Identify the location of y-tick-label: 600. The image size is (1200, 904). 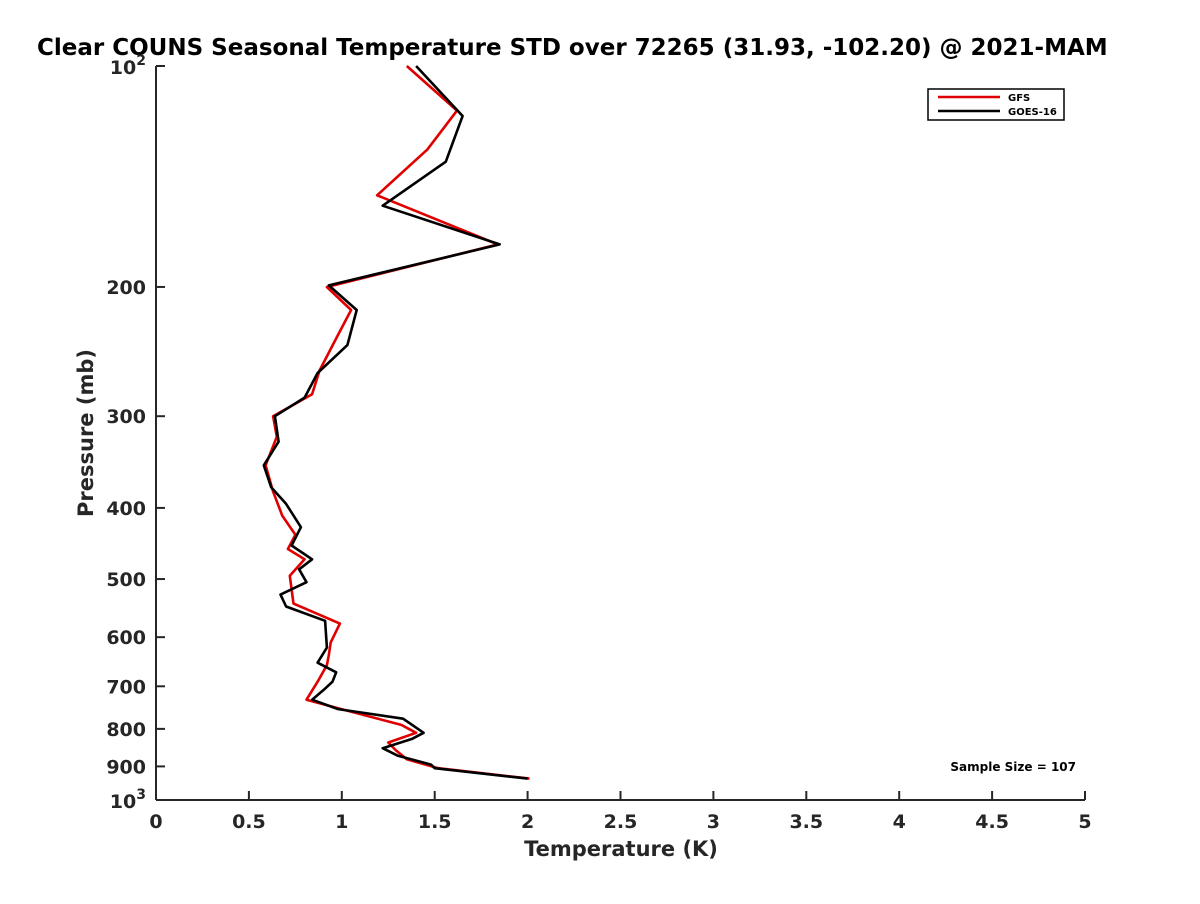
(126, 638).